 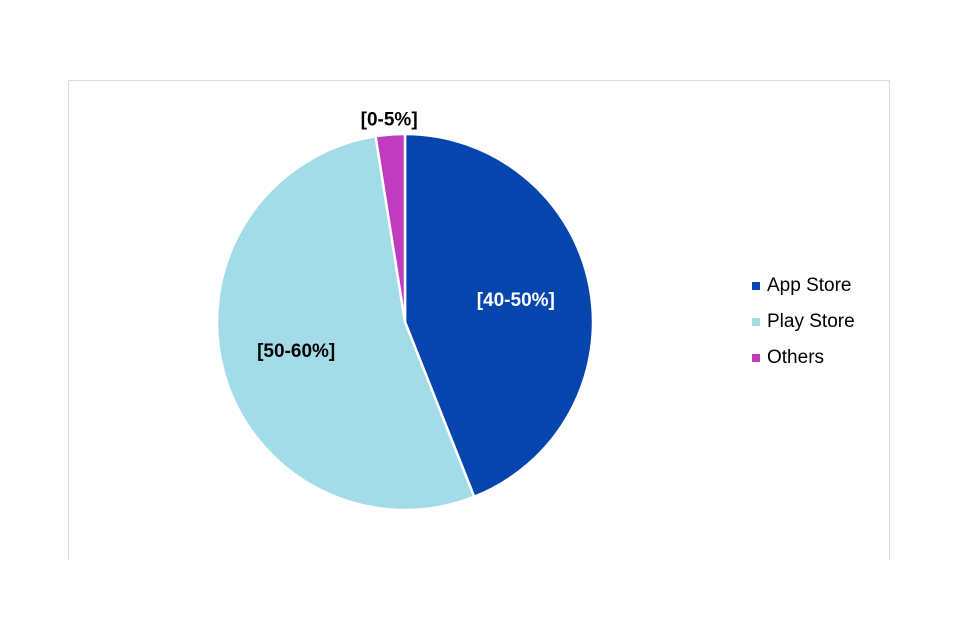 I want to click on data-label: [0-5%], so click(x=389, y=120).